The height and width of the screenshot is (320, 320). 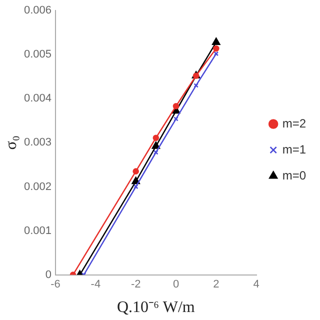 I want to click on legend-label: m=2, so click(x=294, y=123).